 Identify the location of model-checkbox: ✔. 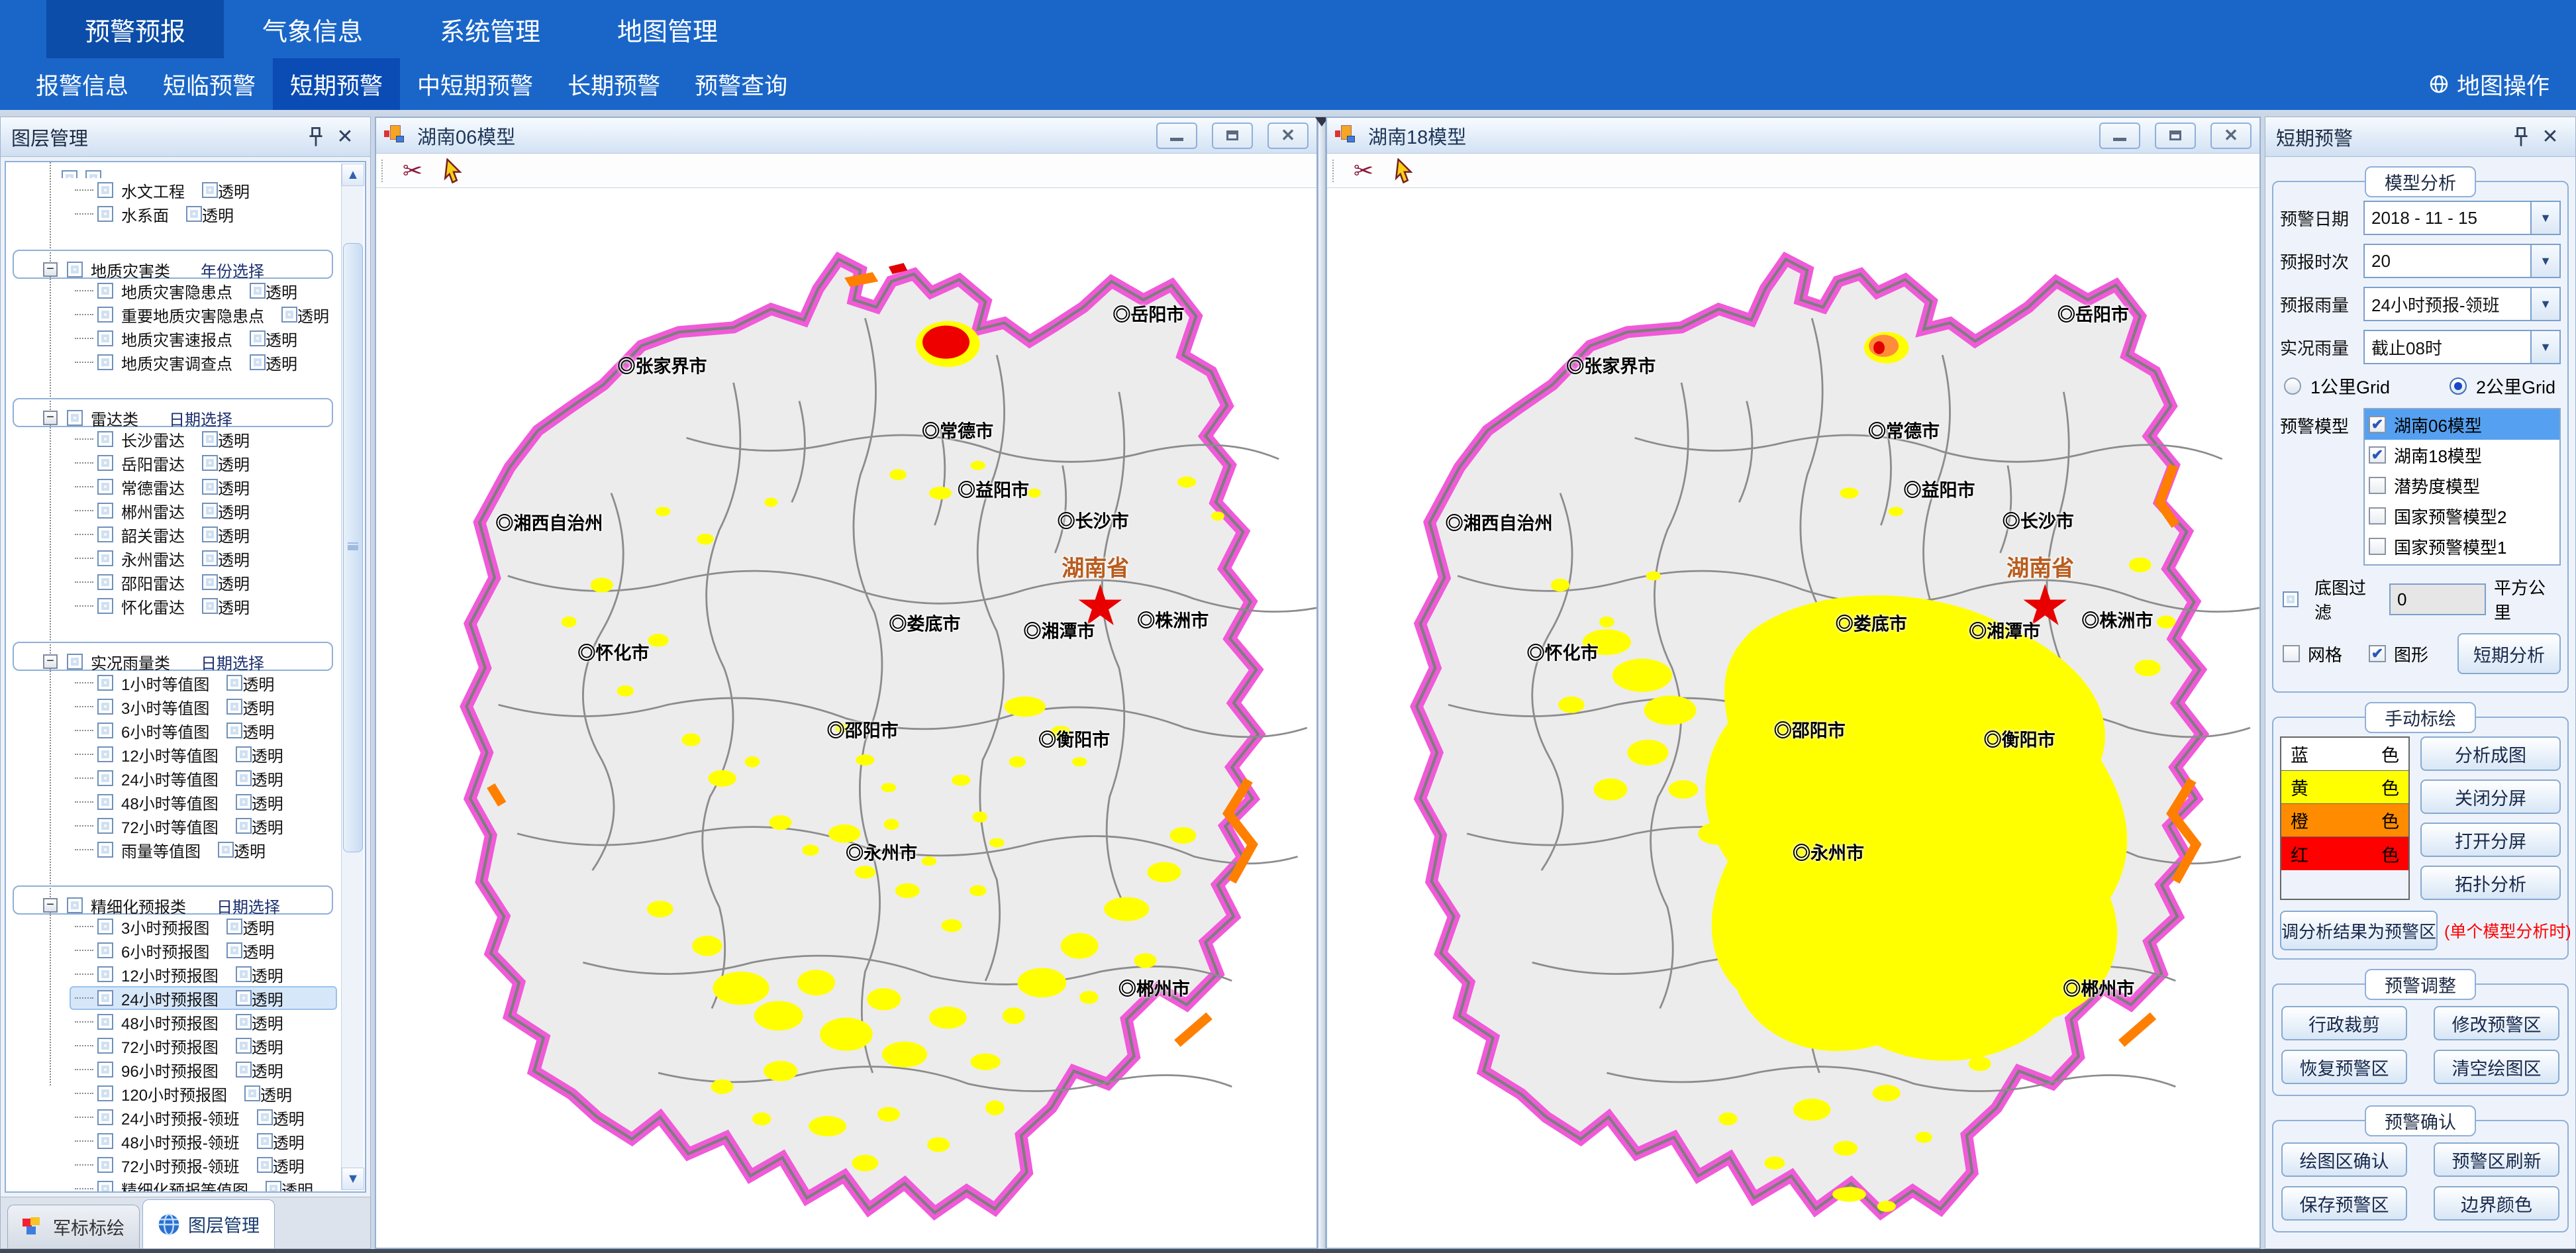
(2377, 425).